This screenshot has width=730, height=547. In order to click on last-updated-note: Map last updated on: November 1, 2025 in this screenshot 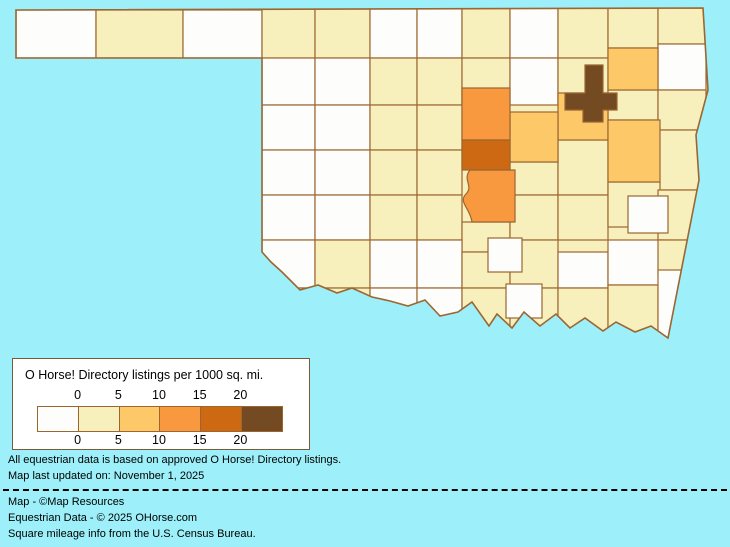, I will do `click(106, 476)`.